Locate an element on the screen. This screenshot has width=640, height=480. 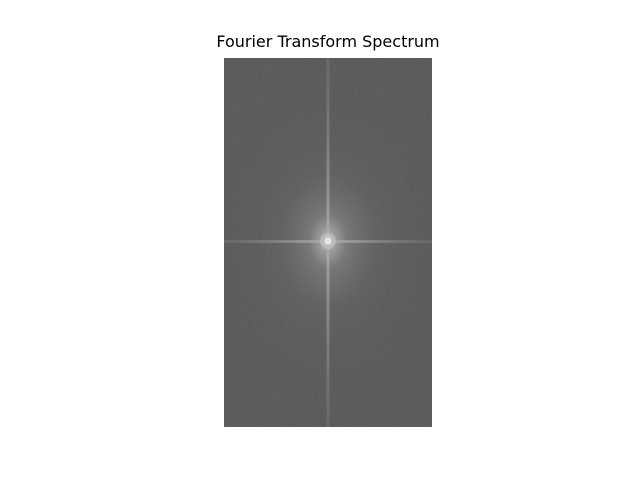
spectrum-dc-peak is located at coordinates (328, 241).